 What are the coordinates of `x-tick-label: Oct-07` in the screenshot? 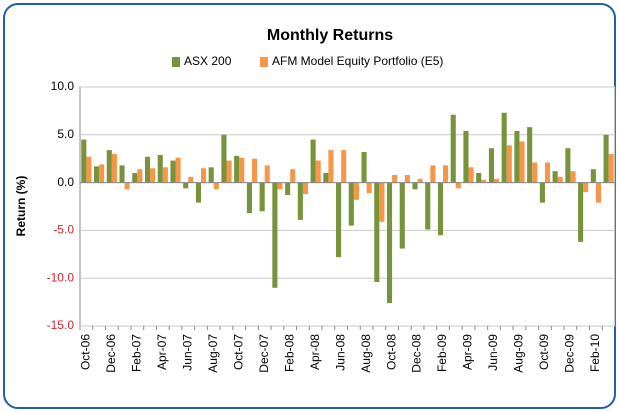 It's located at (238, 352).